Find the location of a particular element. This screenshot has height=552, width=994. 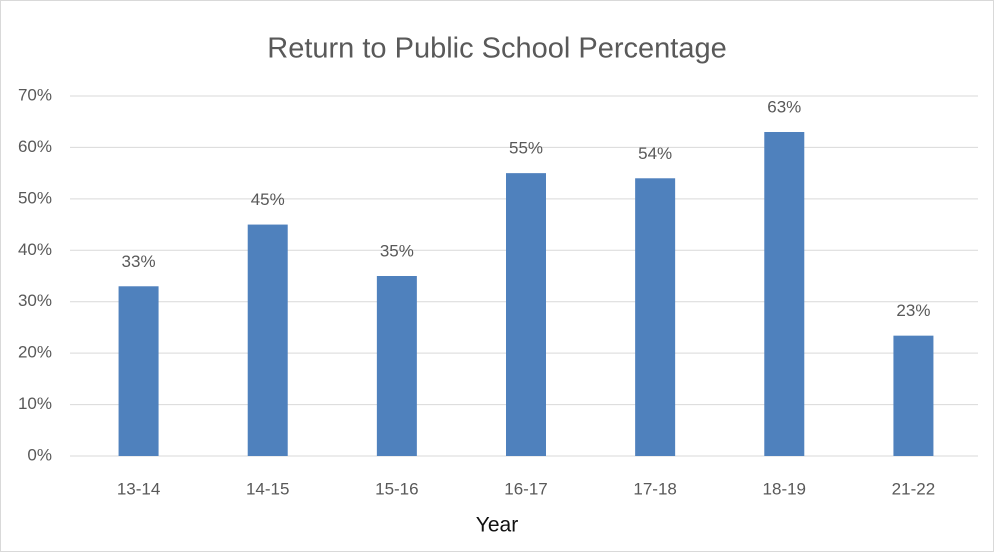

x-tick-label: 14-15 is located at coordinates (267, 488).